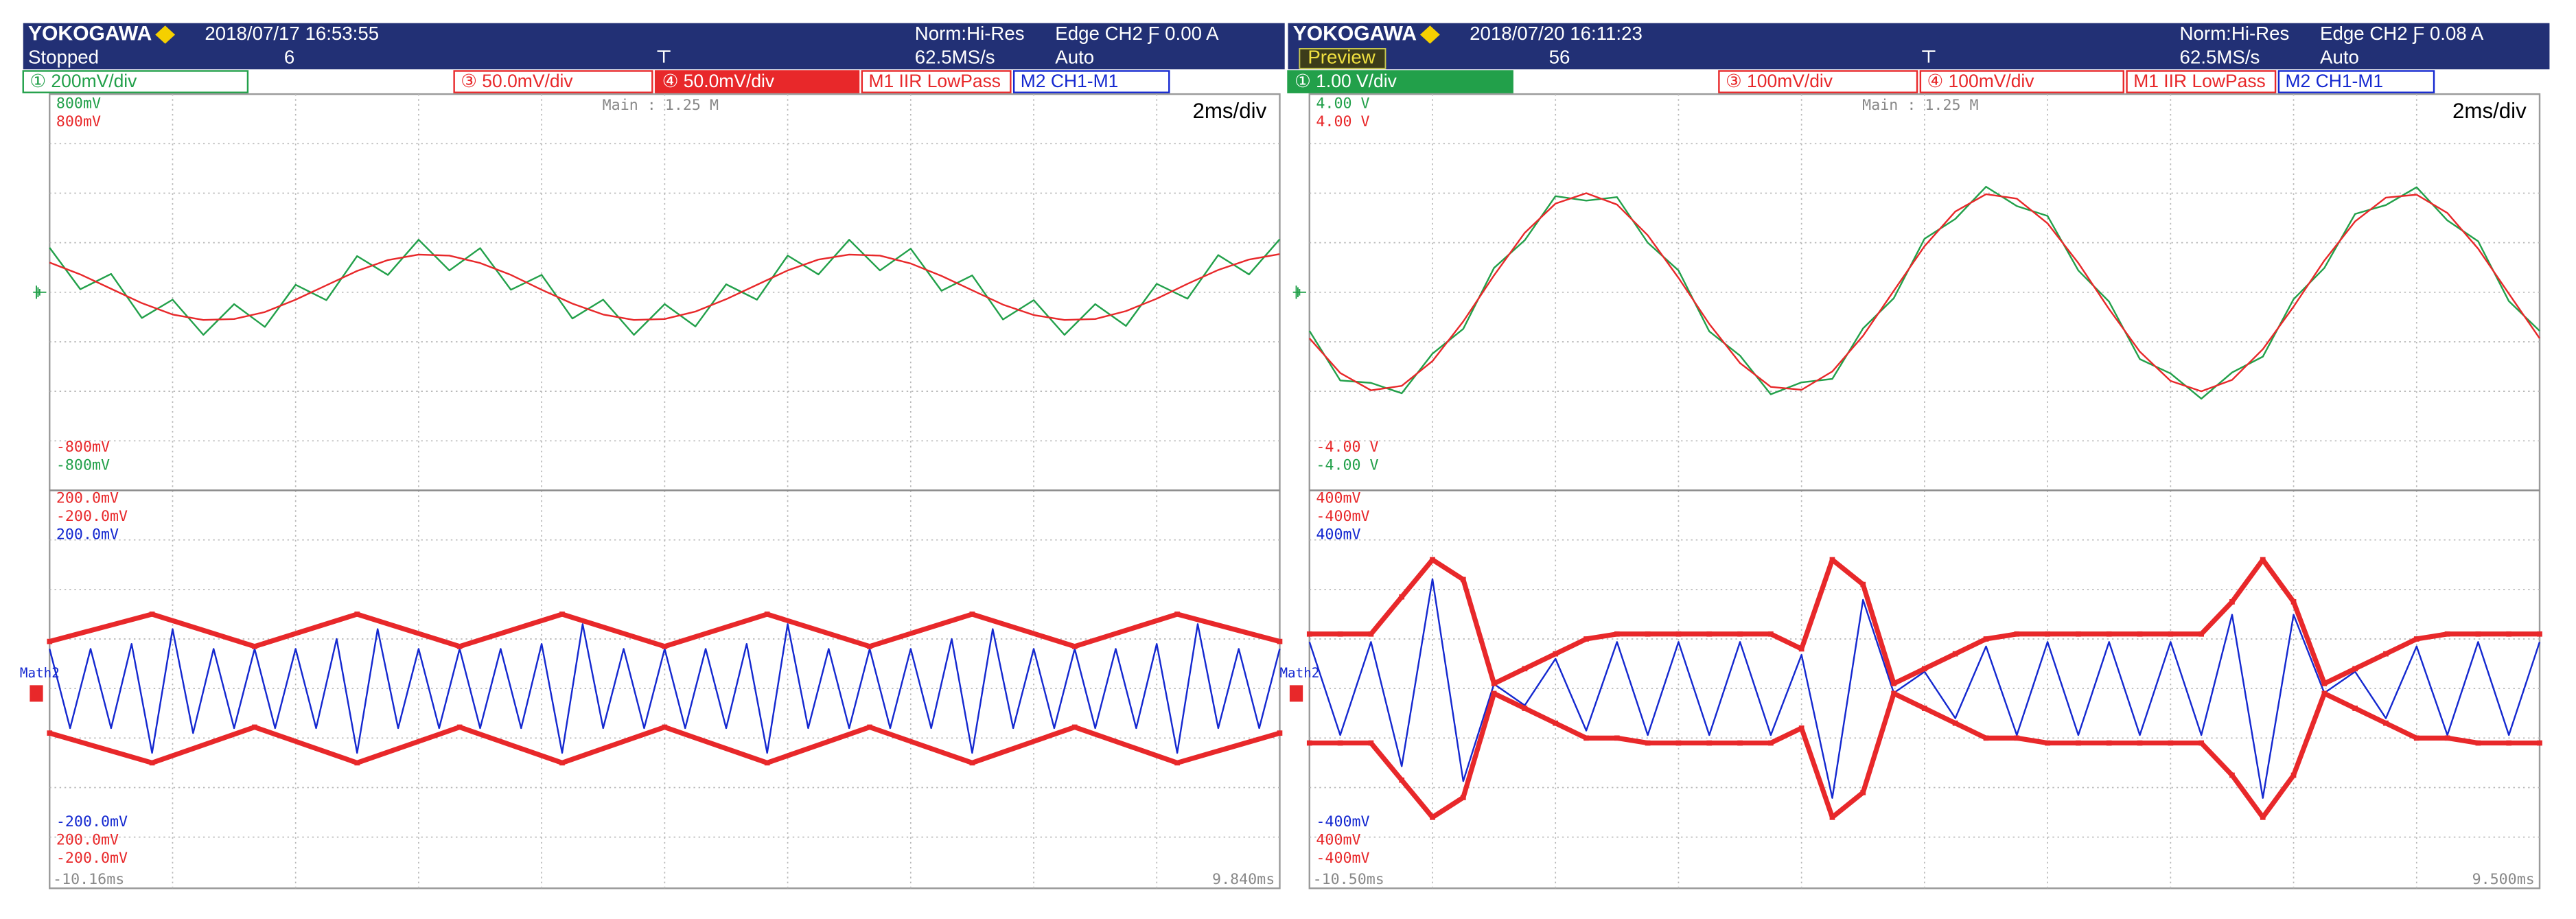 This screenshot has width=2576, height=919. What do you see at coordinates (1355, 33) in the screenshot?
I see `brand: YOKOGAWA` at bounding box center [1355, 33].